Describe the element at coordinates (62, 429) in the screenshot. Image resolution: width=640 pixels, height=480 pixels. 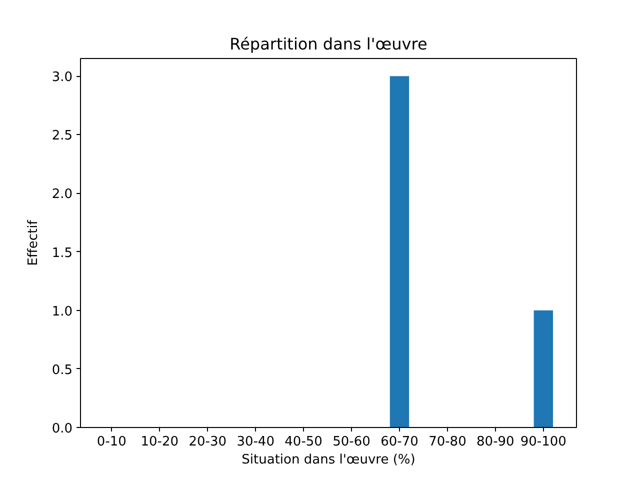
I see `y-tick-label: 0.0` at that location.